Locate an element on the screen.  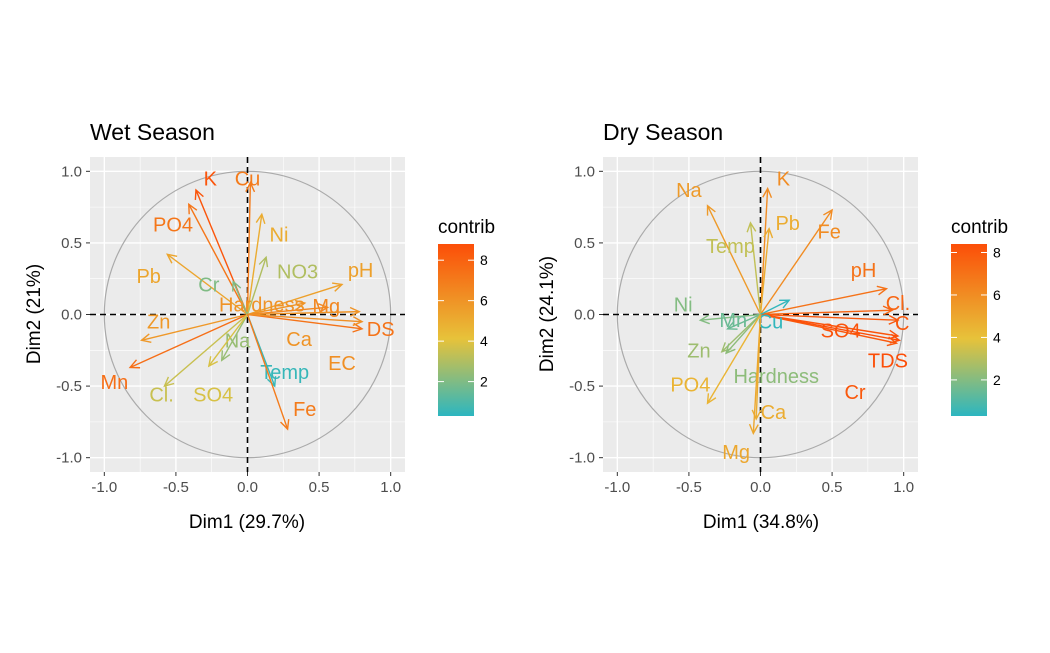
variable-po4: PO4 is located at coordinates (716, 359).